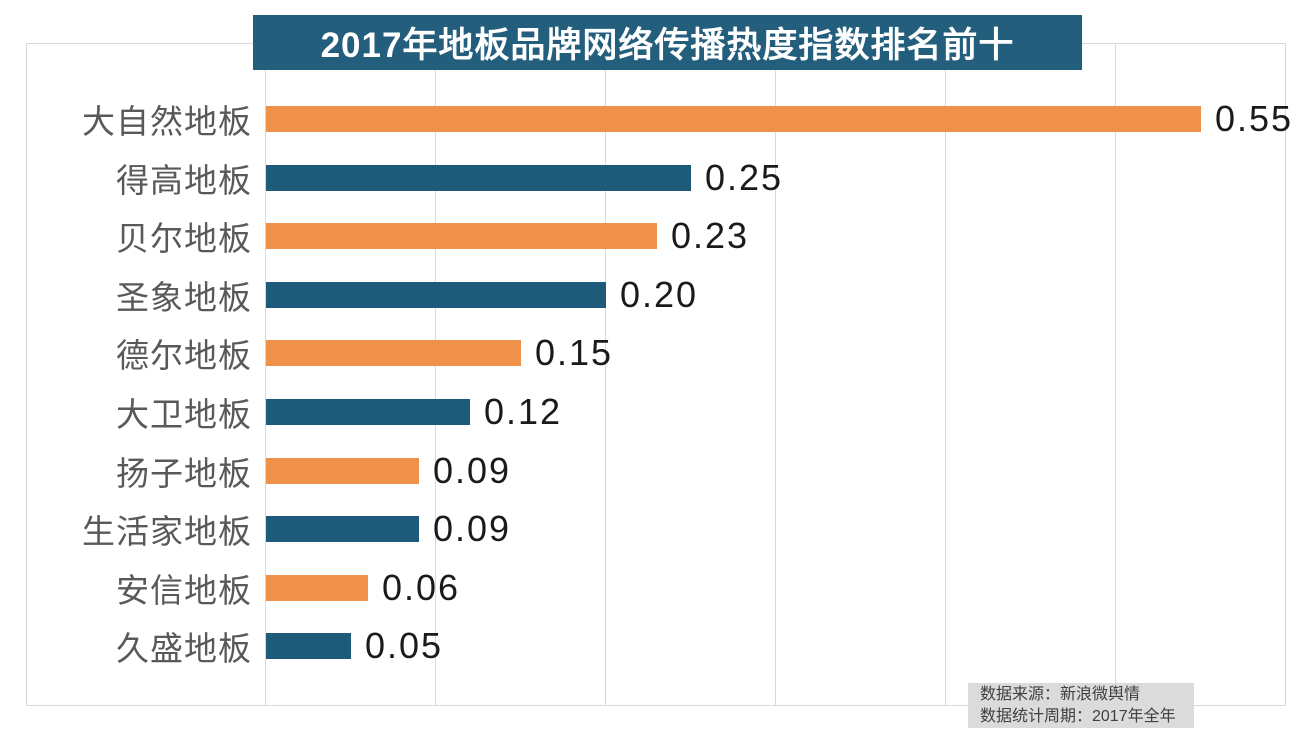  Describe the element at coordinates (574, 353) in the screenshot. I see `value-label: 0.15` at that location.